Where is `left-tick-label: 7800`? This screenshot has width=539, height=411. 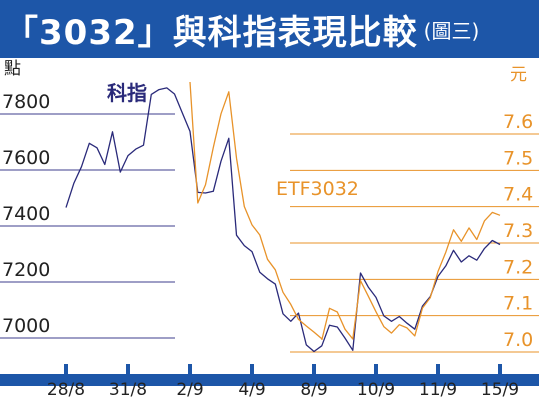 left-tick-label: 7800 is located at coordinates (26, 102).